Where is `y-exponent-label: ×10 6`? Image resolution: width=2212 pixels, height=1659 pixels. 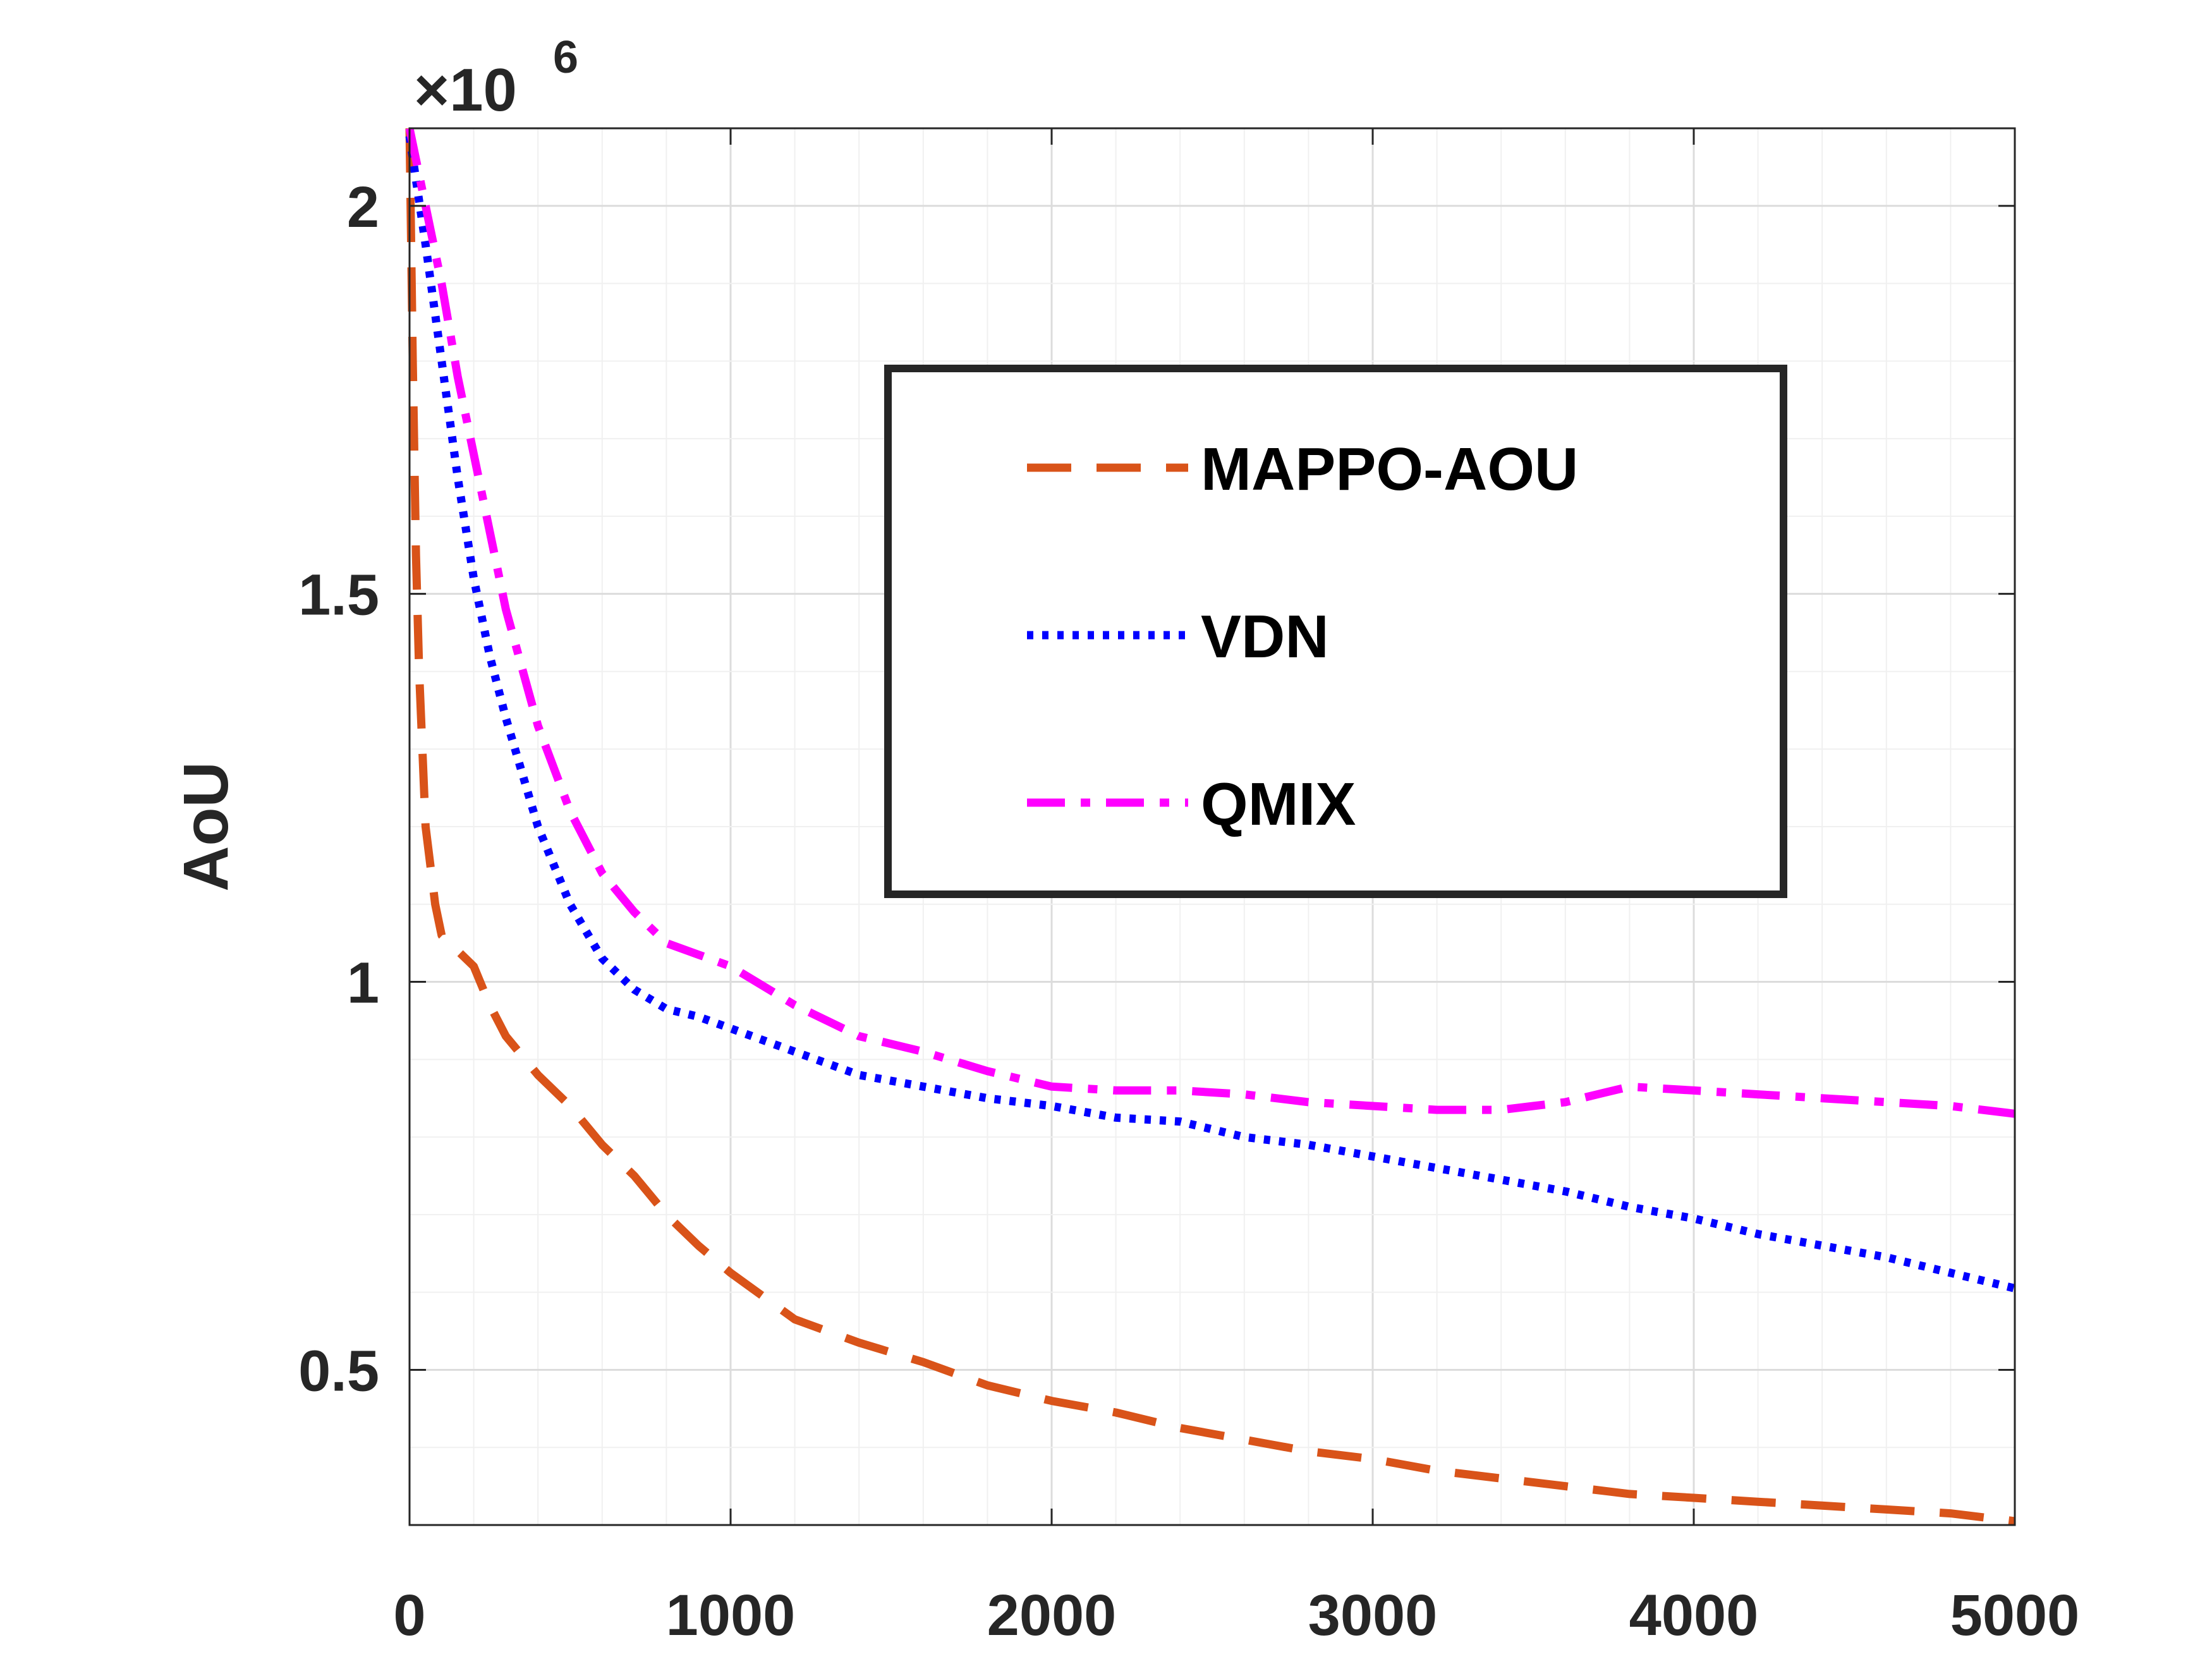 y-exponent-label: ×10 6 is located at coordinates (496, 78).